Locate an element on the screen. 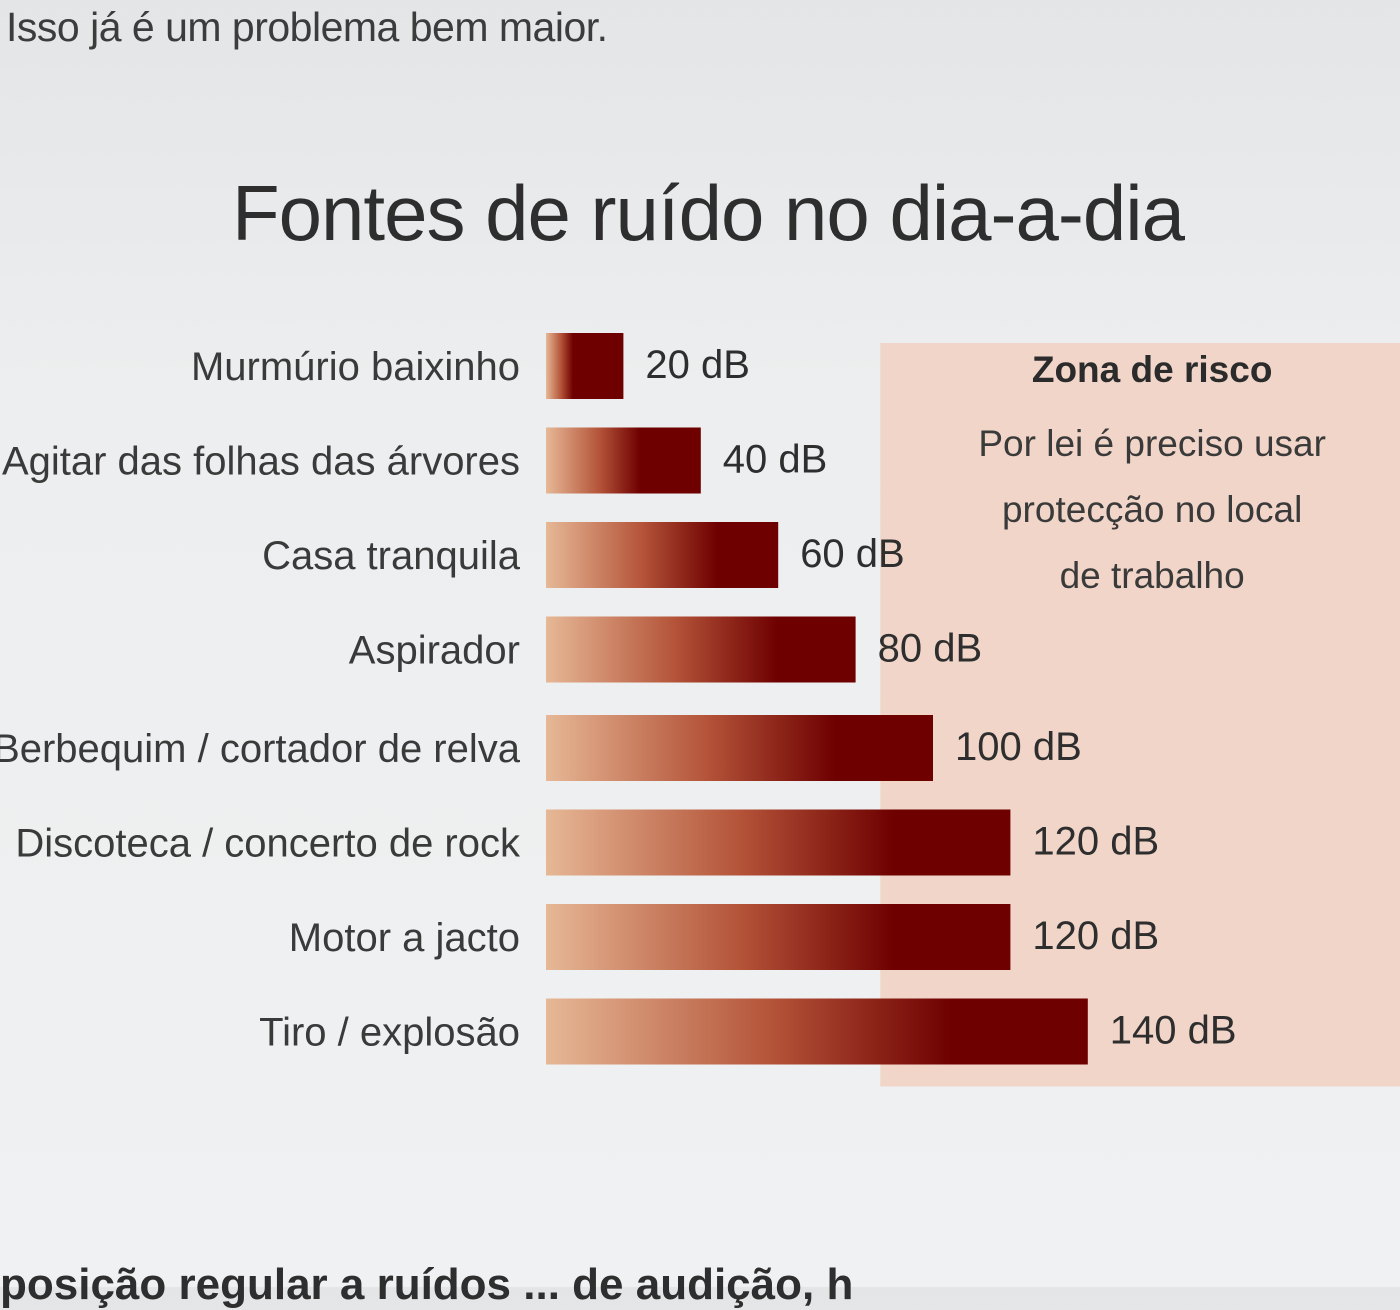 Image resolution: width=1400 pixels, height=1310 pixels. value-label-berbequim-cortador-de-relva: 100 dB is located at coordinates (1018, 747).